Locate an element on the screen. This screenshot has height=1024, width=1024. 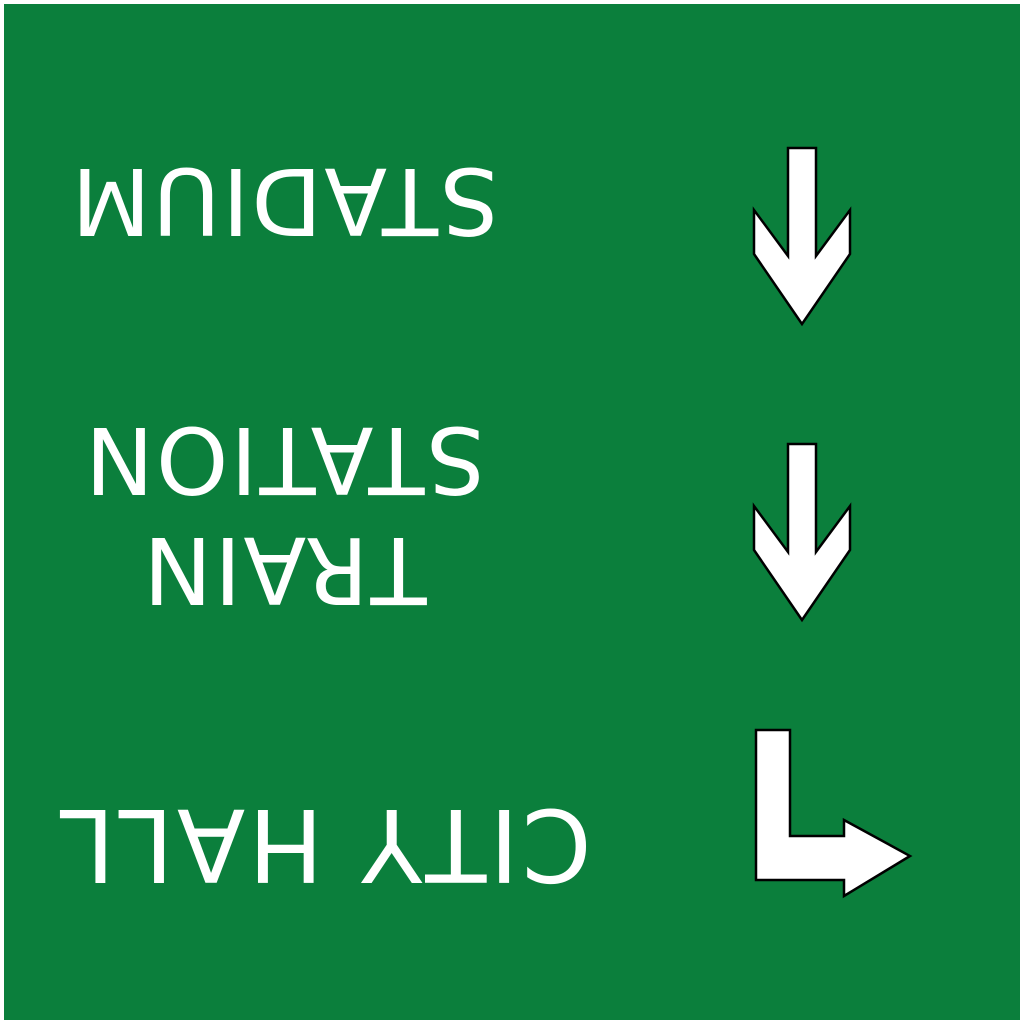
destination-train-station-line1: TRAIN is located at coordinates (284, 569).